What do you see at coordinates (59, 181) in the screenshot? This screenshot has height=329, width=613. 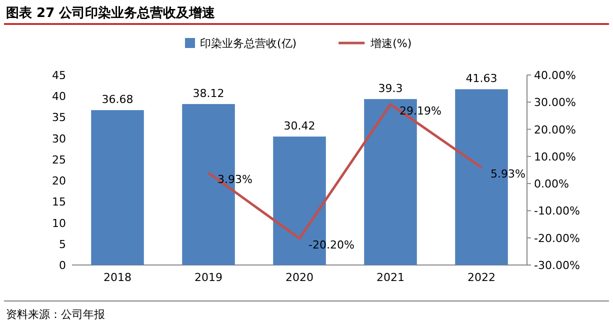 I see `y-tick-label: 20` at bounding box center [59, 181].